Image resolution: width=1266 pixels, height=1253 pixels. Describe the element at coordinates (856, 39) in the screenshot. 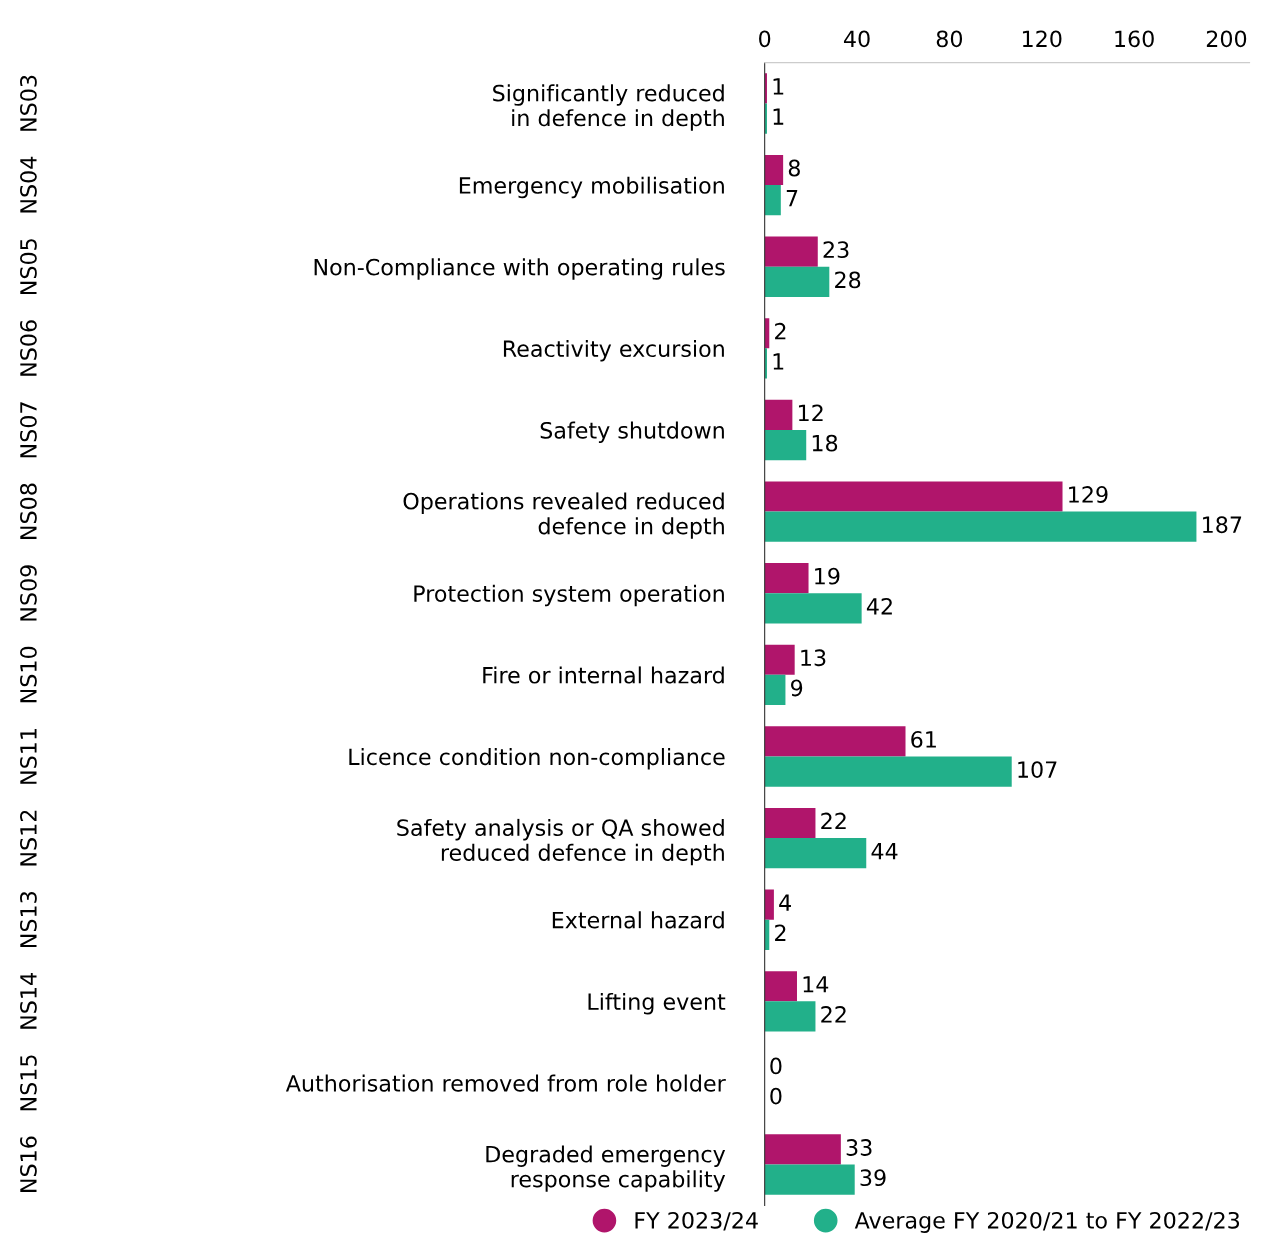

I see `x-tick-label: 40` at that location.